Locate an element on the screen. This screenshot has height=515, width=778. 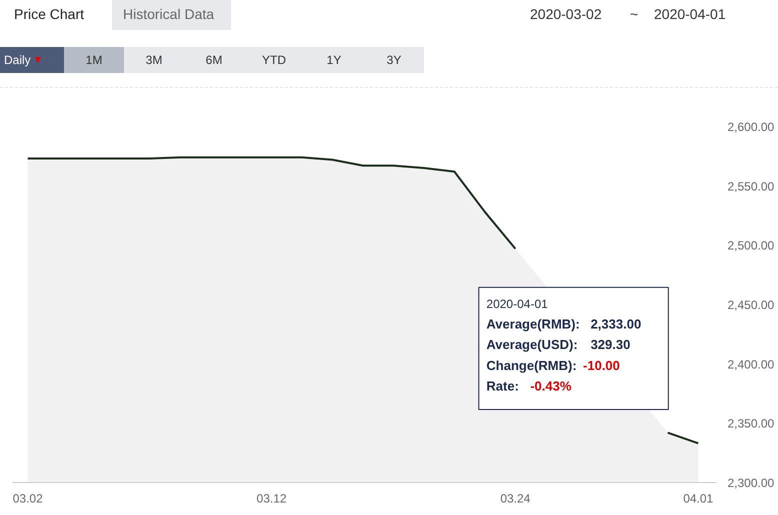
y-tick-label: 2,550.00 is located at coordinates (751, 186).